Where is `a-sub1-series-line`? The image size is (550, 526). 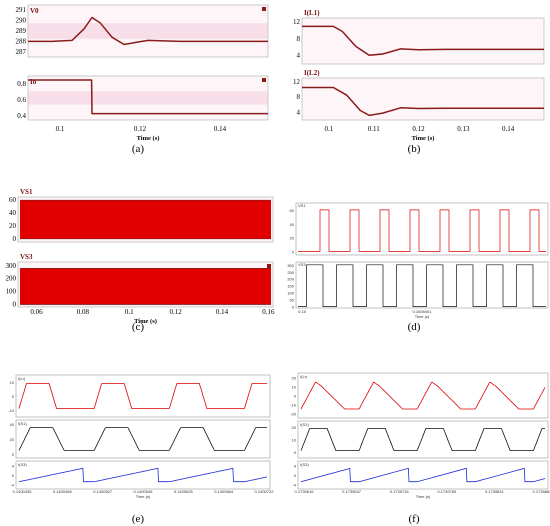 a-sub1-series-line is located at coordinates (148, 97).